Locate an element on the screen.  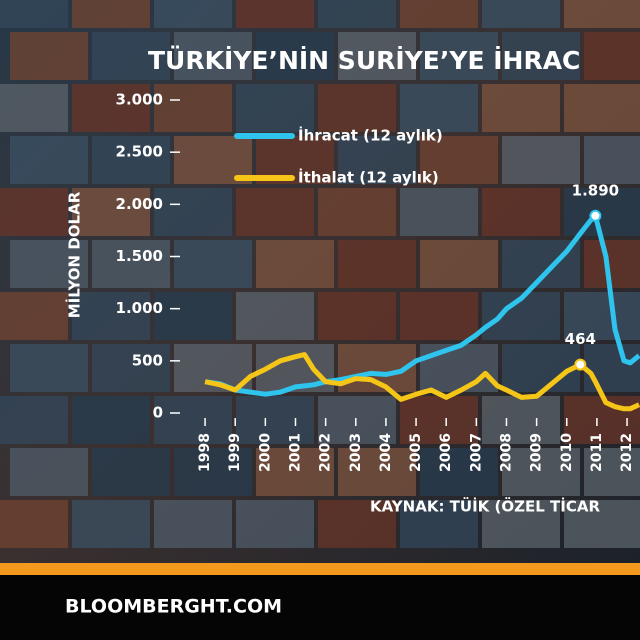
x-tick-label: 2010 is located at coordinates (567, 452).